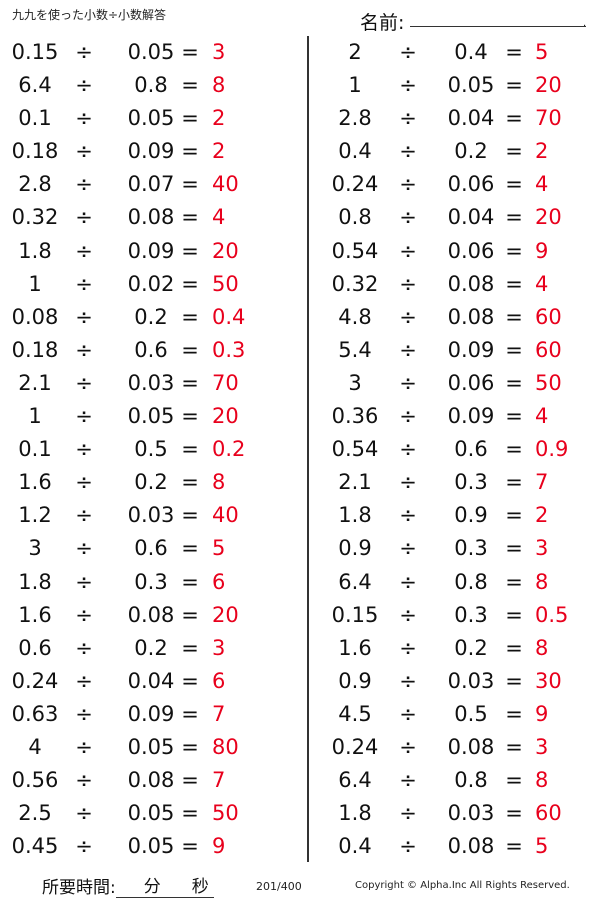  What do you see at coordinates (150, 383) in the screenshot?
I see `problem-row: 2.1 ÷ 0.03 = 70` at bounding box center [150, 383].